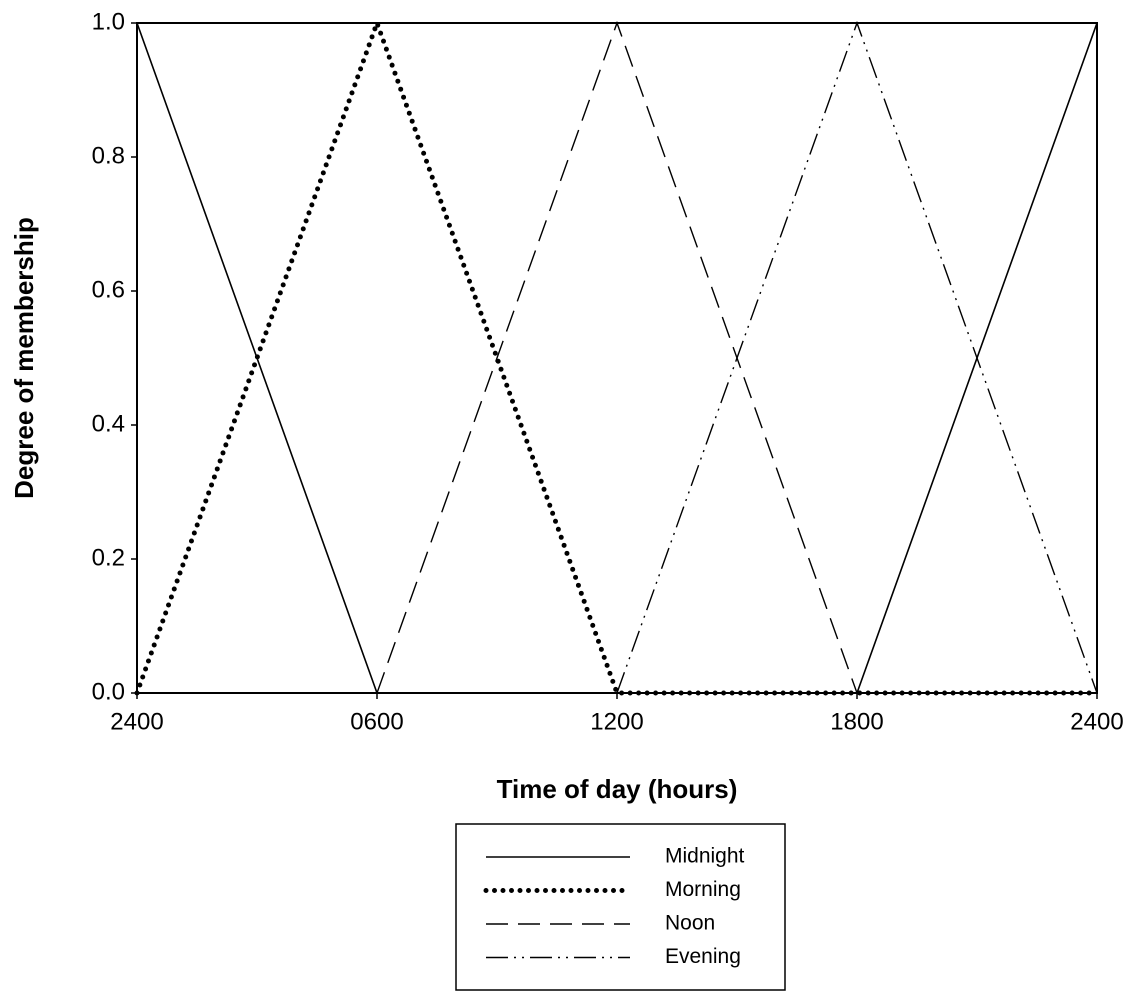 This screenshot has width=1140, height=991. Describe the element at coordinates (24, 358) in the screenshot. I see `y-axis-label: Degree of membership` at that location.